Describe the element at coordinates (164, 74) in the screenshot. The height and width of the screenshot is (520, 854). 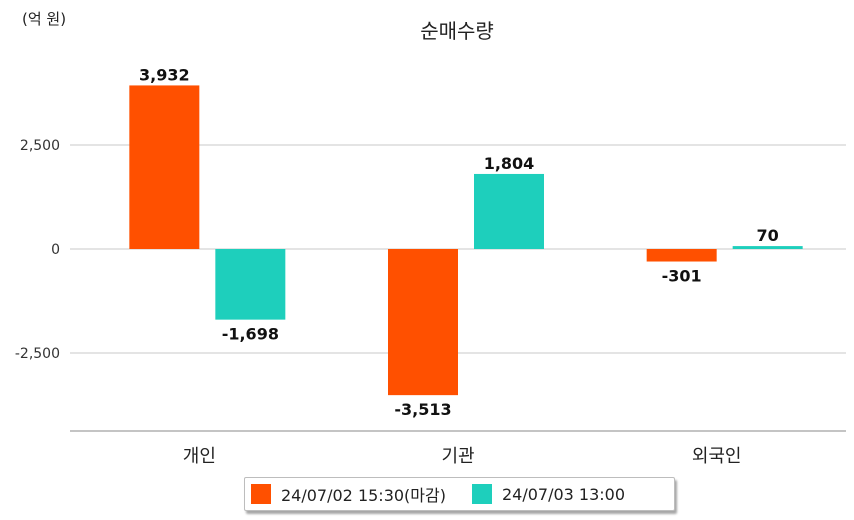
I see `data-label: 3,932` at that location.